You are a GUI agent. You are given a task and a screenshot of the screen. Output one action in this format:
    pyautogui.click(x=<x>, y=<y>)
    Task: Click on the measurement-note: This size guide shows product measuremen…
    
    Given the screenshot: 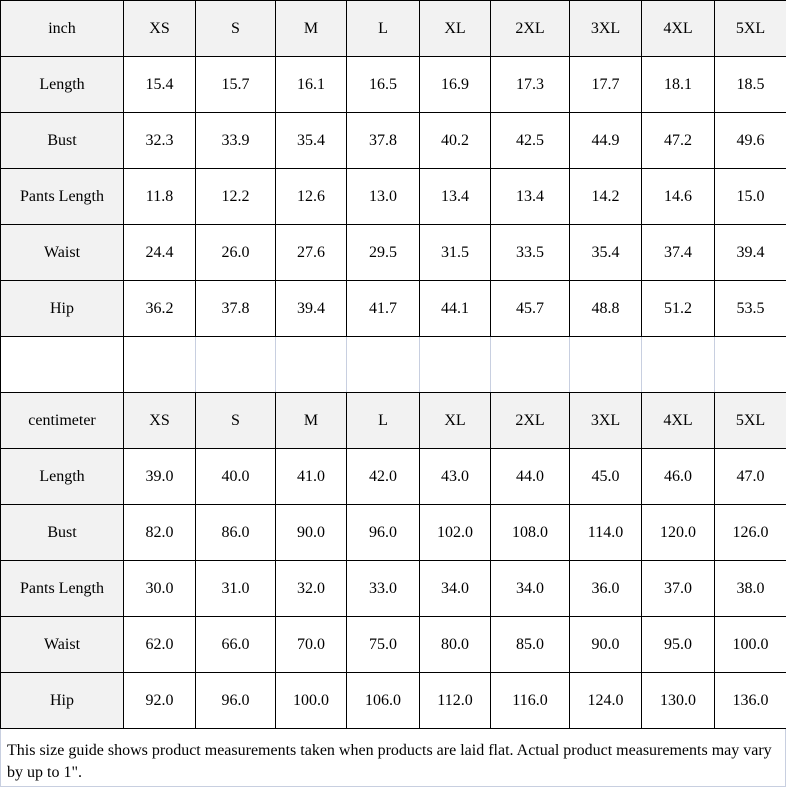 What is the action you would take?
    pyautogui.click(x=393, y=758)
    